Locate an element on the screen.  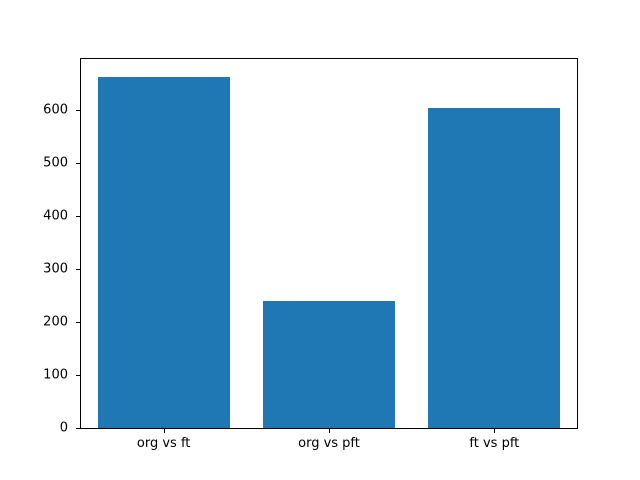
x-tick-label: org vs ft is located at coordinates (163, 443).